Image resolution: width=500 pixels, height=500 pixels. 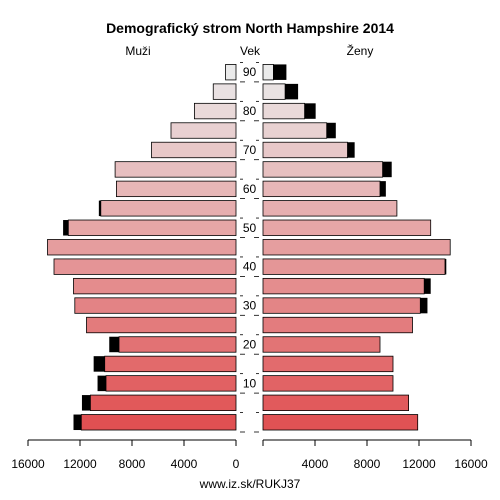 I want to click on age-tick-label: 50, so click(x=250, y=228).